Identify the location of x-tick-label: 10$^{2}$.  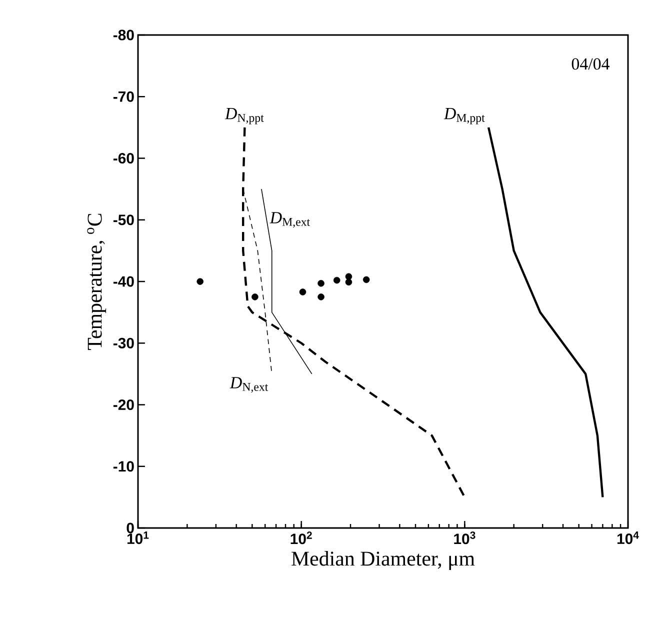
(301, 538).